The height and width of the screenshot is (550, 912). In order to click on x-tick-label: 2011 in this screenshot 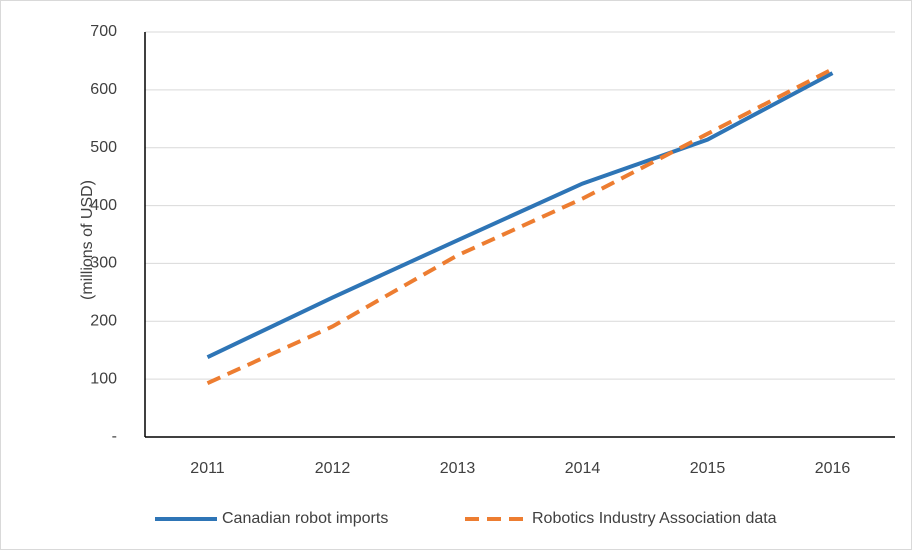, I will do `click(207, 468)`.